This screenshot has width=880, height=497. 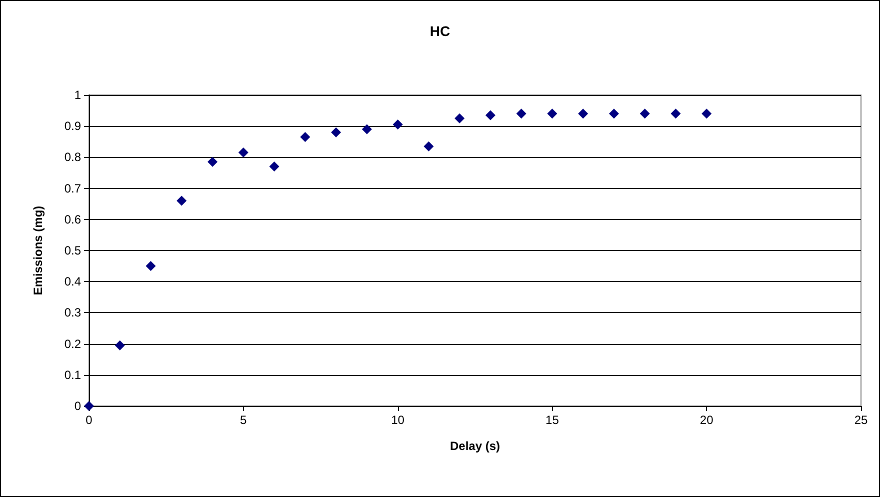 I want to click on y-tick-label: 0.8, so click(x=73, y=157).